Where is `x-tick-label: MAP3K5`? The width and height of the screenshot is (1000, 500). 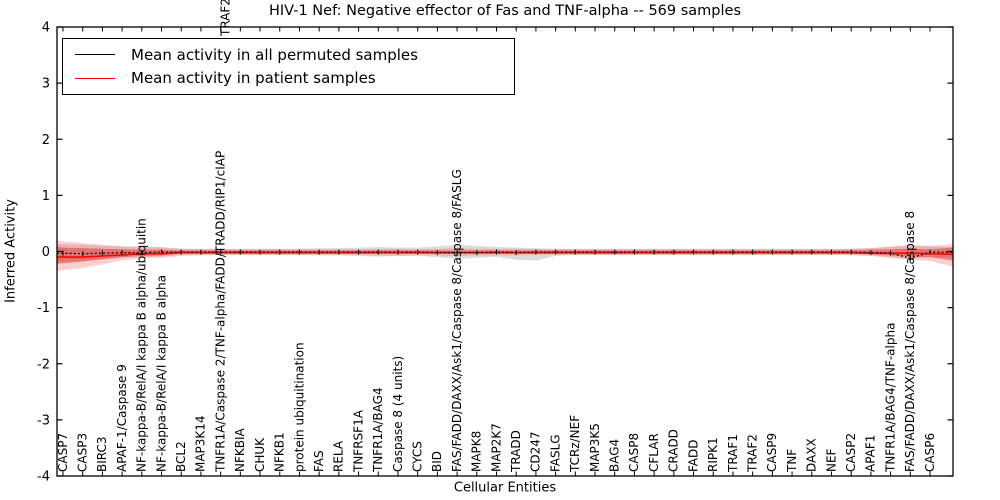 x-tick-label: MAP3K5 is located at coordinates (595, 447).